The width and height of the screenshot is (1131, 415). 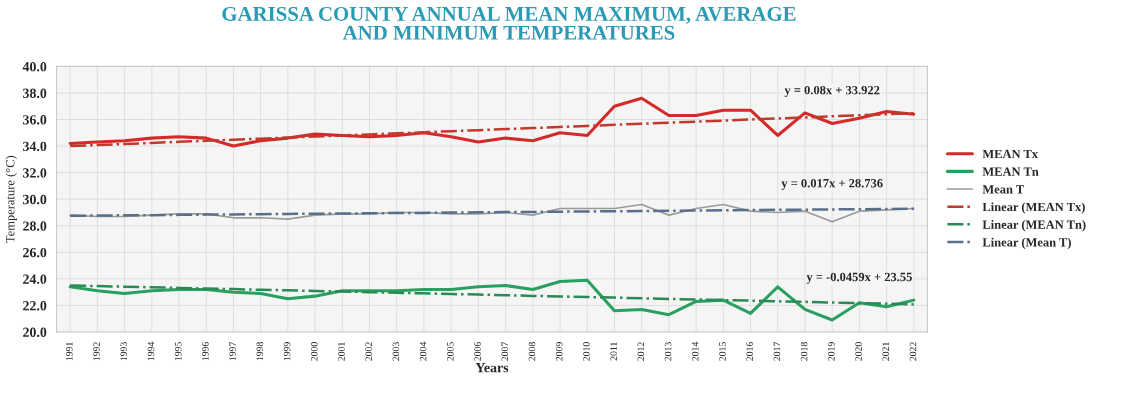 I want to click on chart-title: GARISSA COUNTY ANNUAL MEAN MAXIMUM, AVERAGE AND MINIMUM TEMPERATURES, so click(x=509, y=23).